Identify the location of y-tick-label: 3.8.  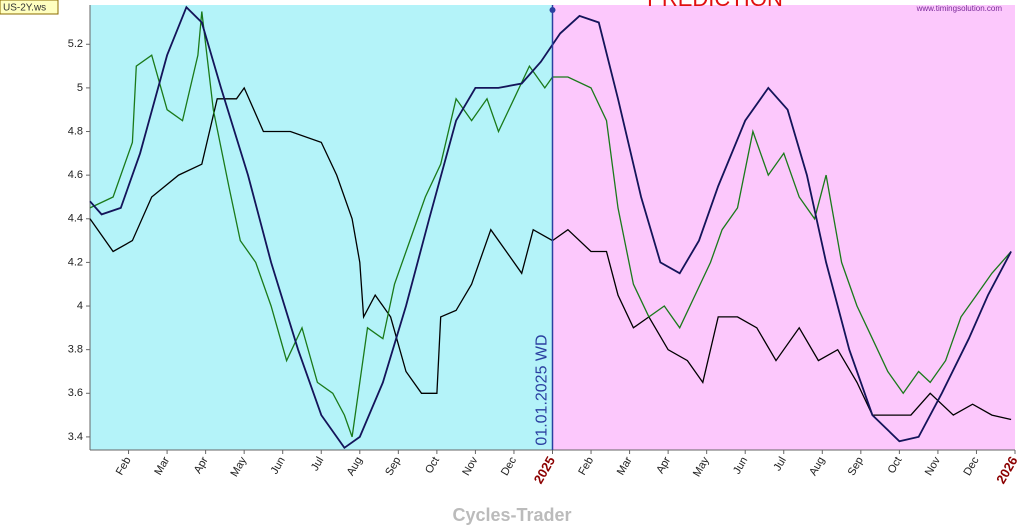
(75, 350).